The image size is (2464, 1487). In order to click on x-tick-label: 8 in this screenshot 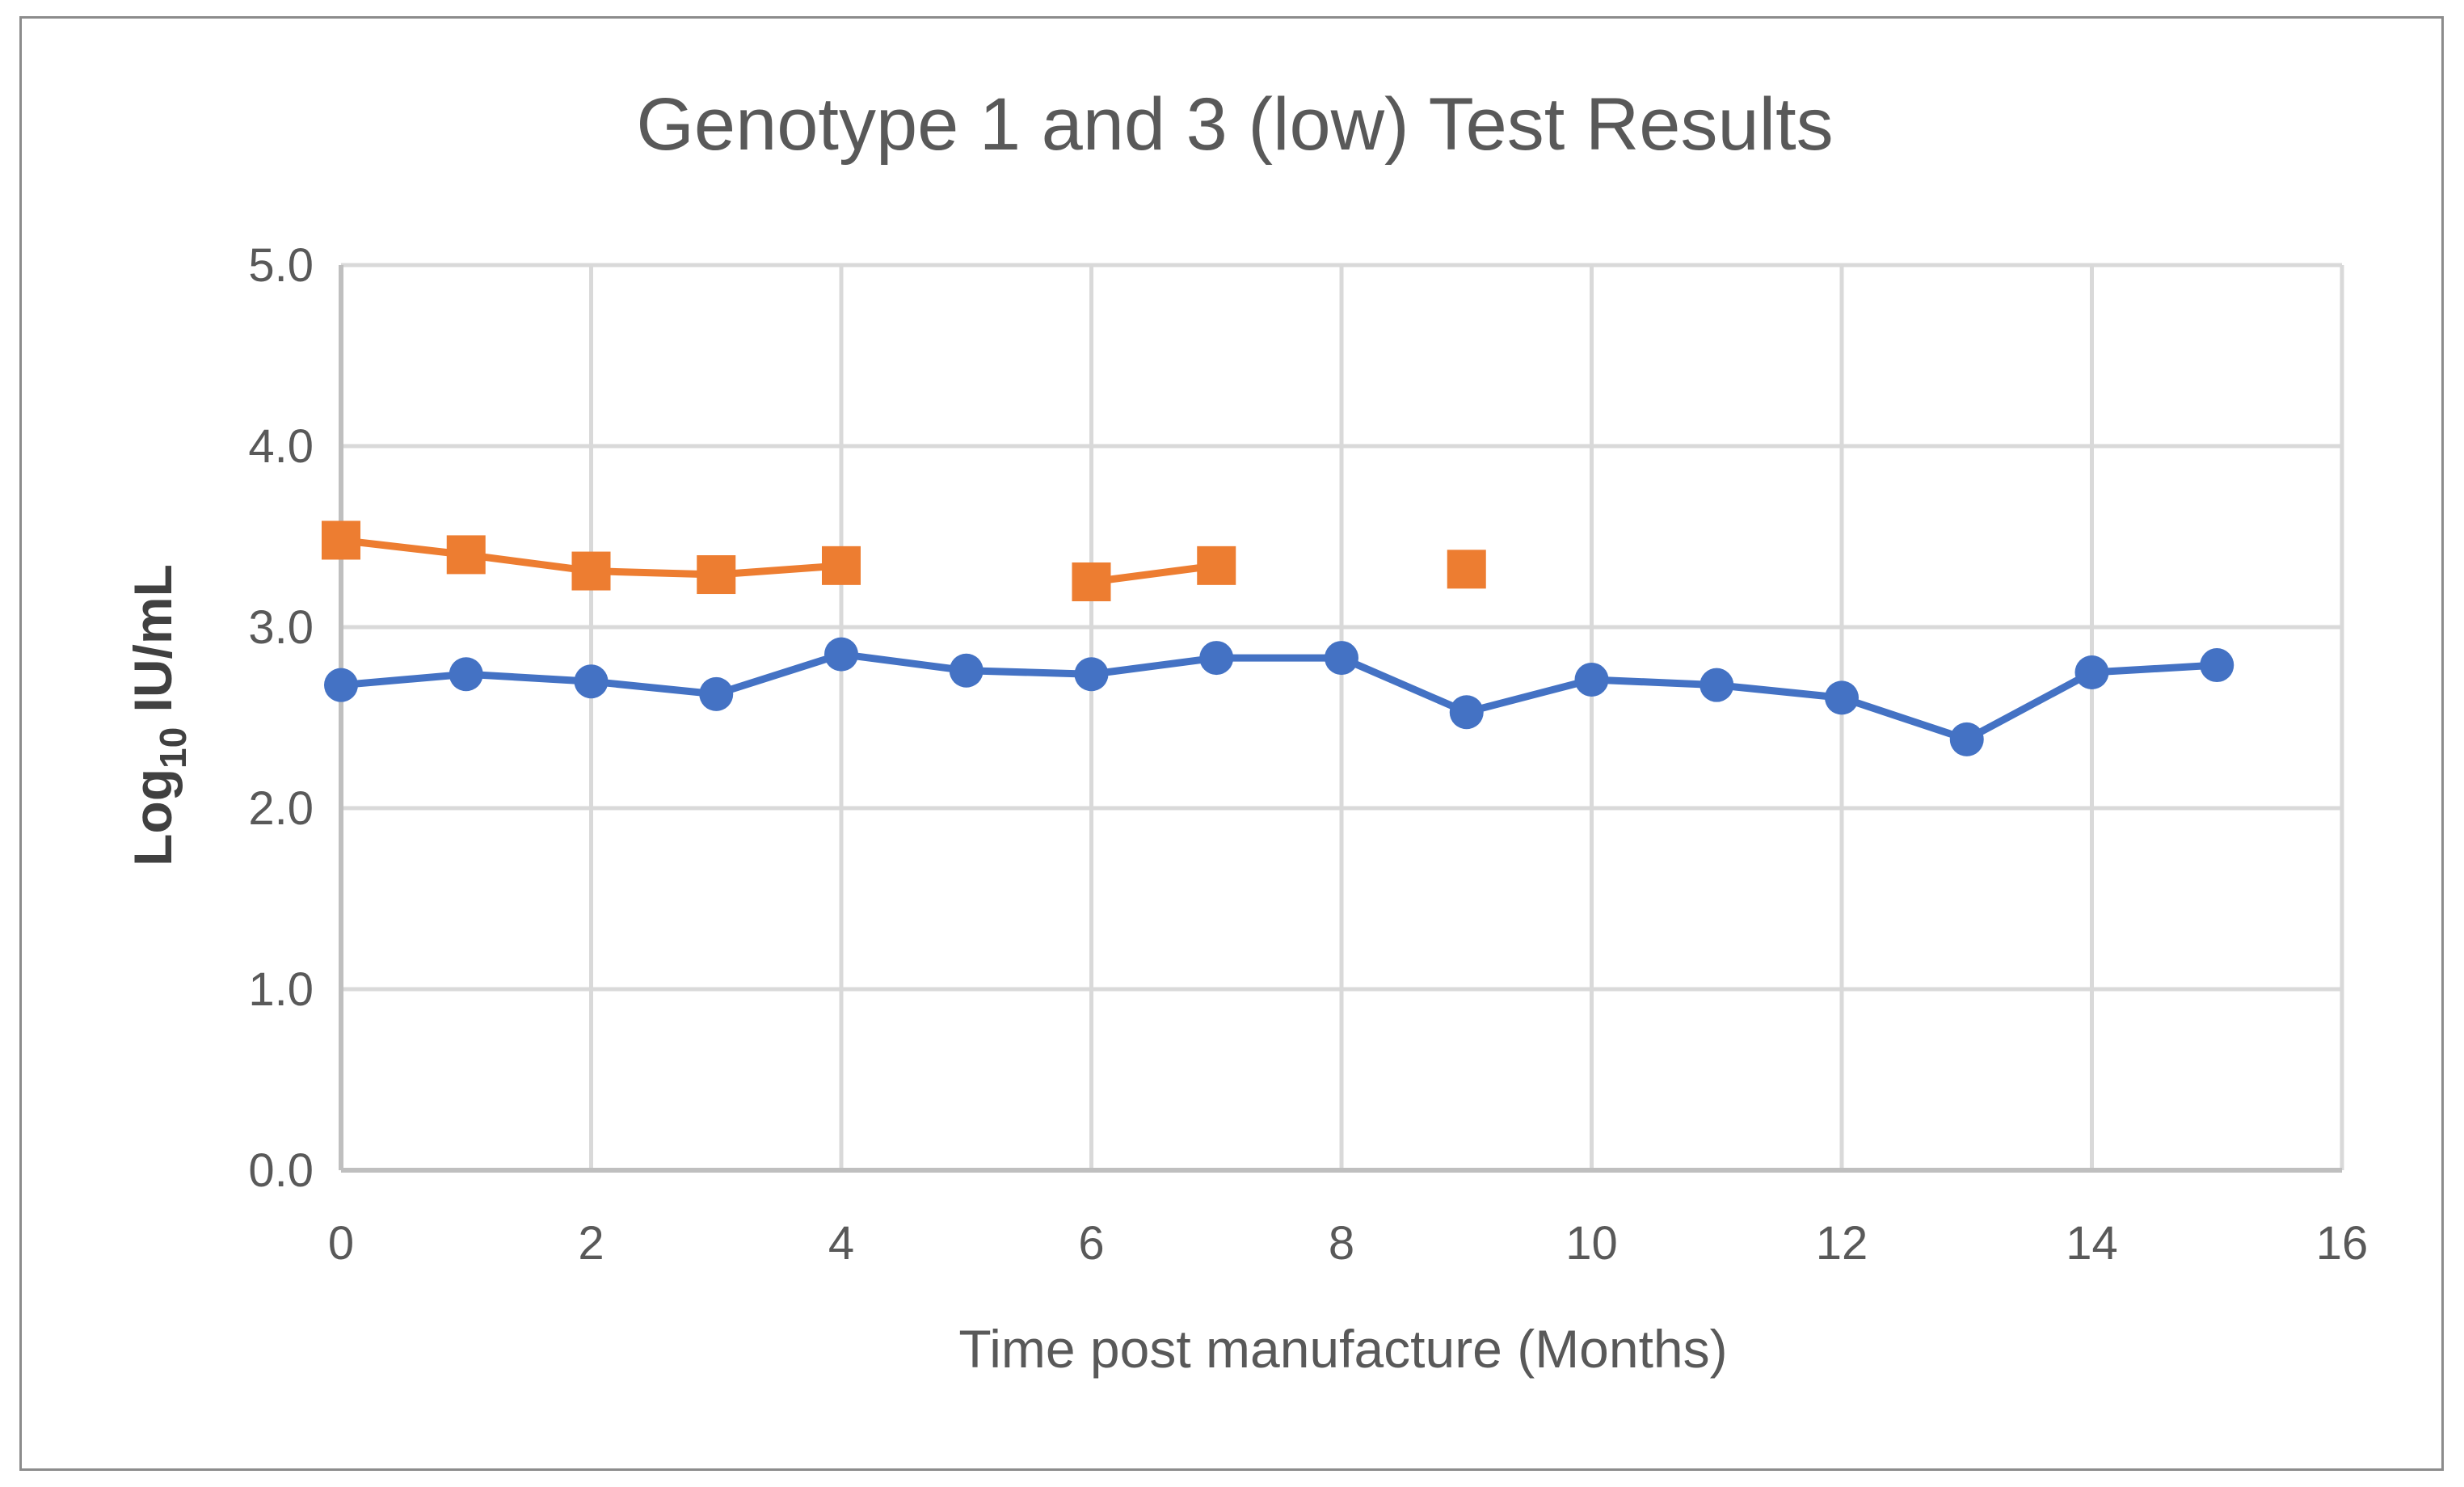, I will do `click(1342, 1243)`.